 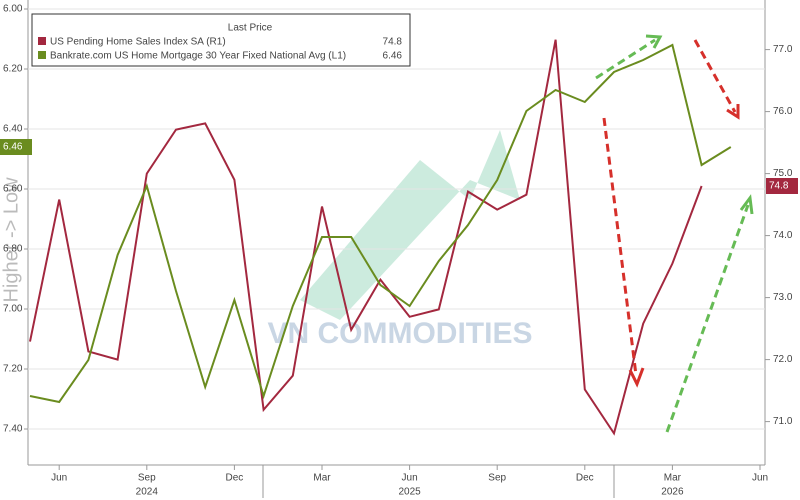 I want to click on y-tick-label: 7.40, so click(x=13, y=429).